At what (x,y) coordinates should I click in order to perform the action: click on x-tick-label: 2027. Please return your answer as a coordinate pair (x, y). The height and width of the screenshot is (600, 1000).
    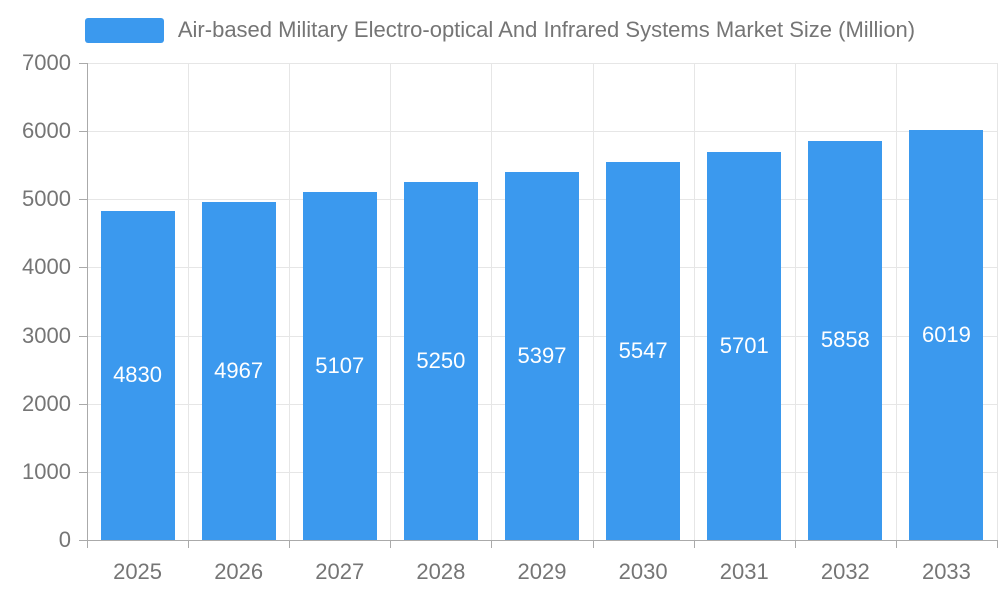
    Looking at the image, I should click on (340, 571).